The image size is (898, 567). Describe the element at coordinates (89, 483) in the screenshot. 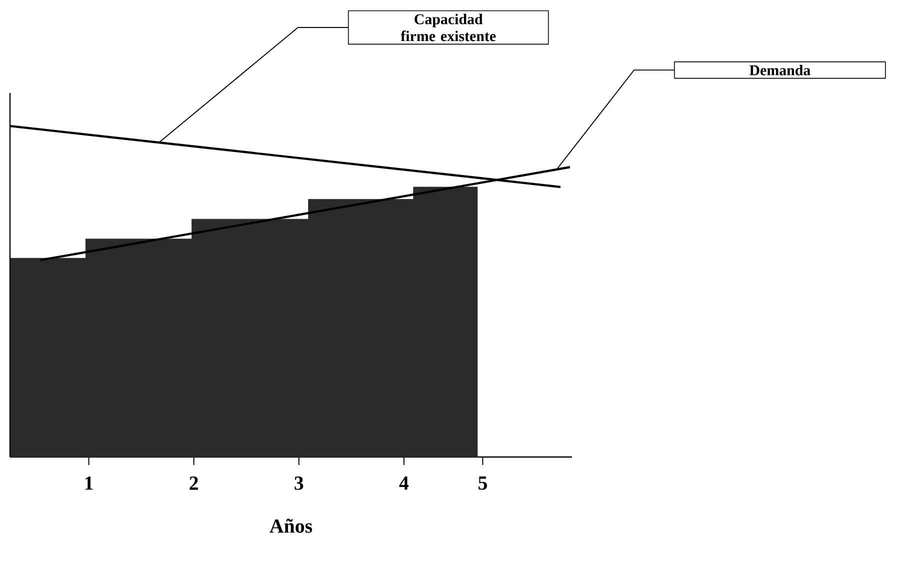

I see `x-tick-label: 1` at that location.